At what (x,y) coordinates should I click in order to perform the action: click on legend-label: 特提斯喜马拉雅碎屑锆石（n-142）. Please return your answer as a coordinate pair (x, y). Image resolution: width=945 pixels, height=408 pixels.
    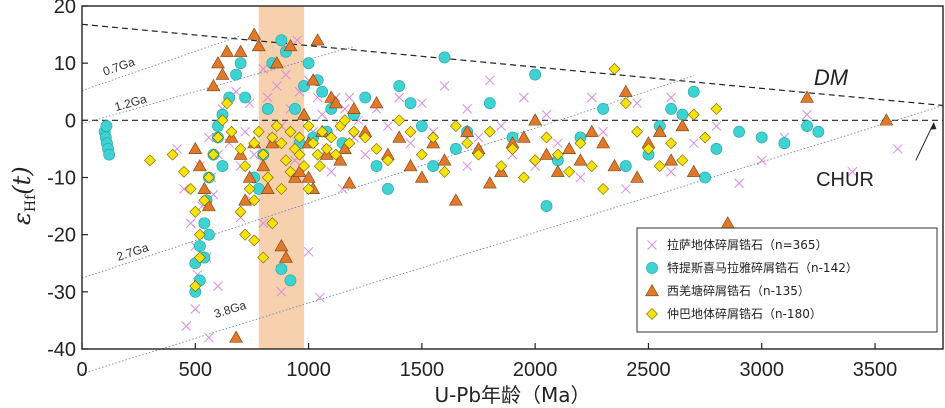
    Looking at the image, I should click on (762, 267).